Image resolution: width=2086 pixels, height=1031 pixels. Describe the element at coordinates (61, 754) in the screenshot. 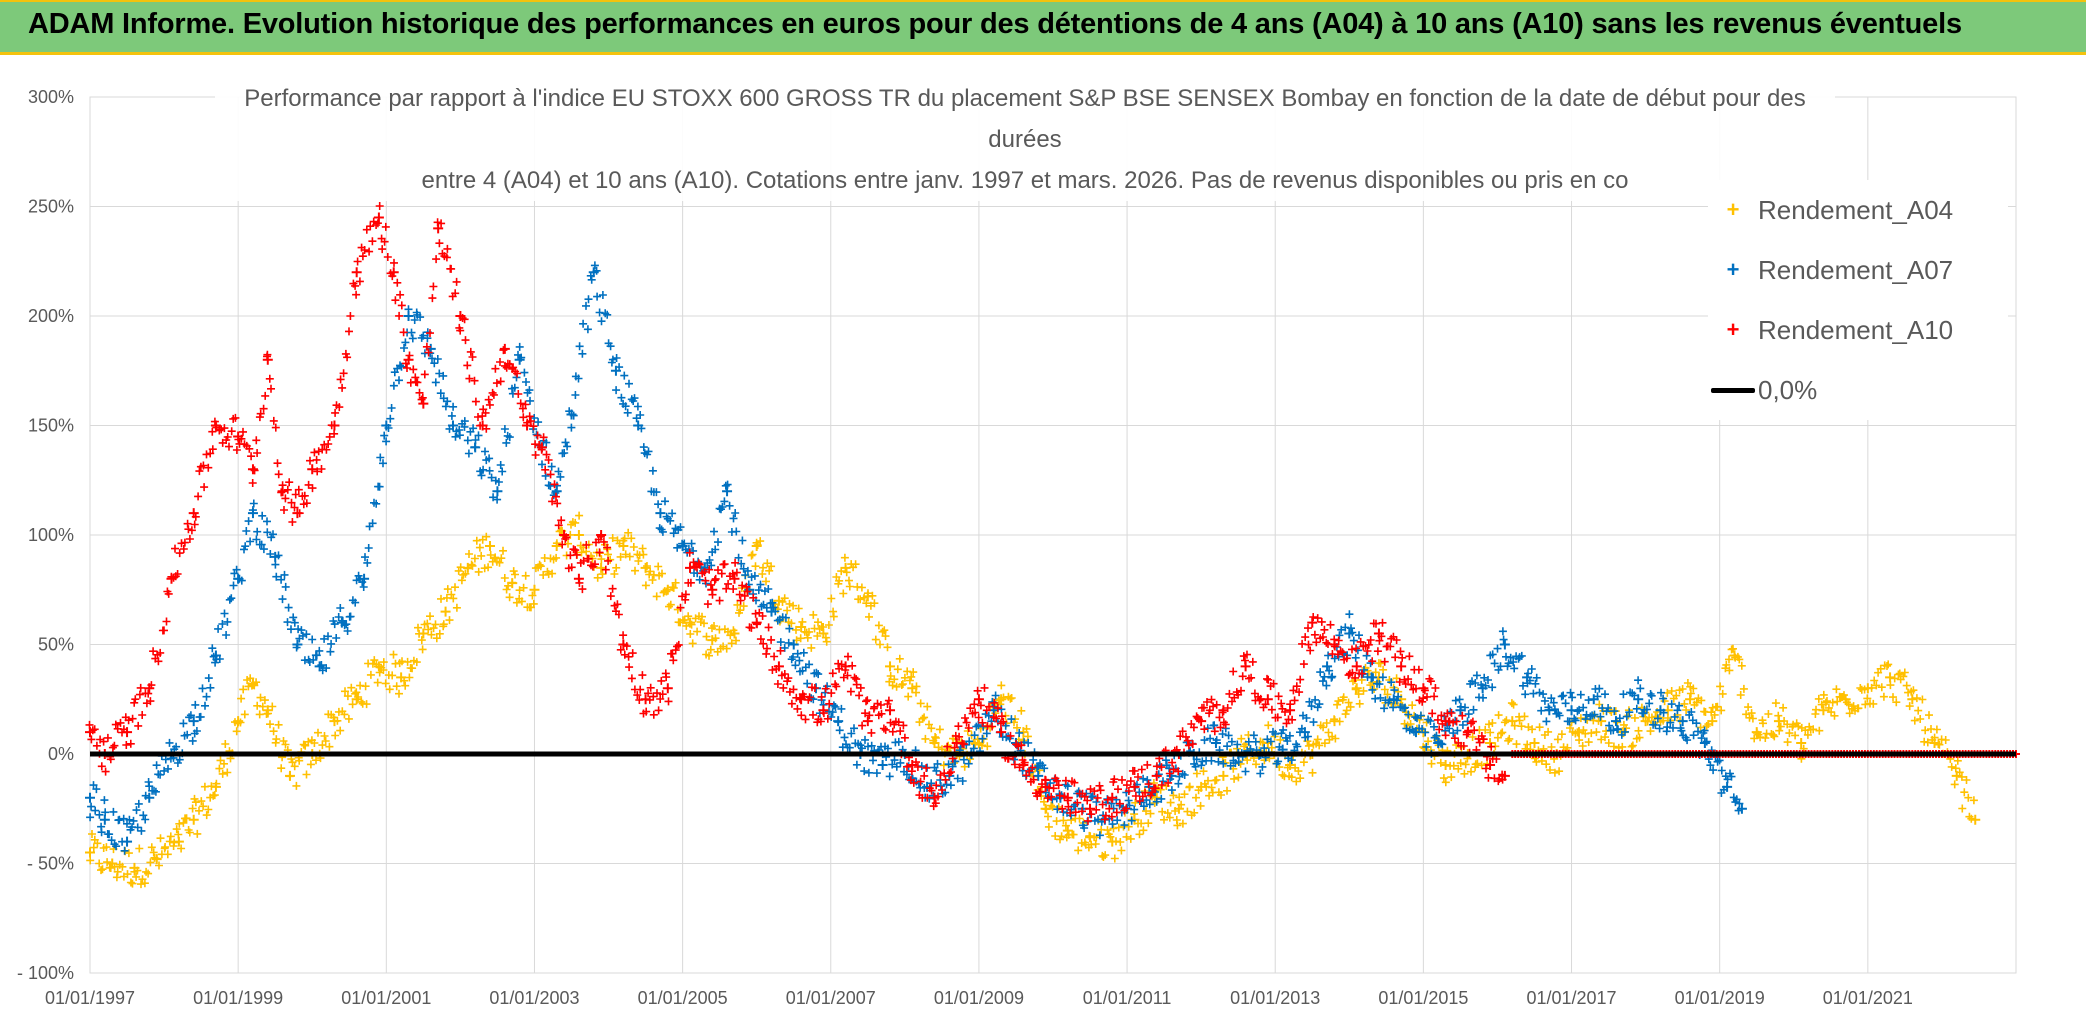

I see `y-tick-label: 0%` at that location.